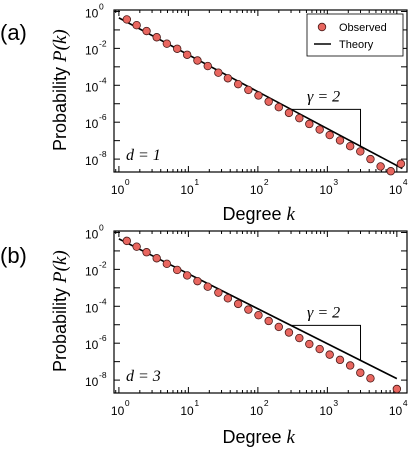  I want to click on dimension-annotation: d = 3, so click(143, 376).